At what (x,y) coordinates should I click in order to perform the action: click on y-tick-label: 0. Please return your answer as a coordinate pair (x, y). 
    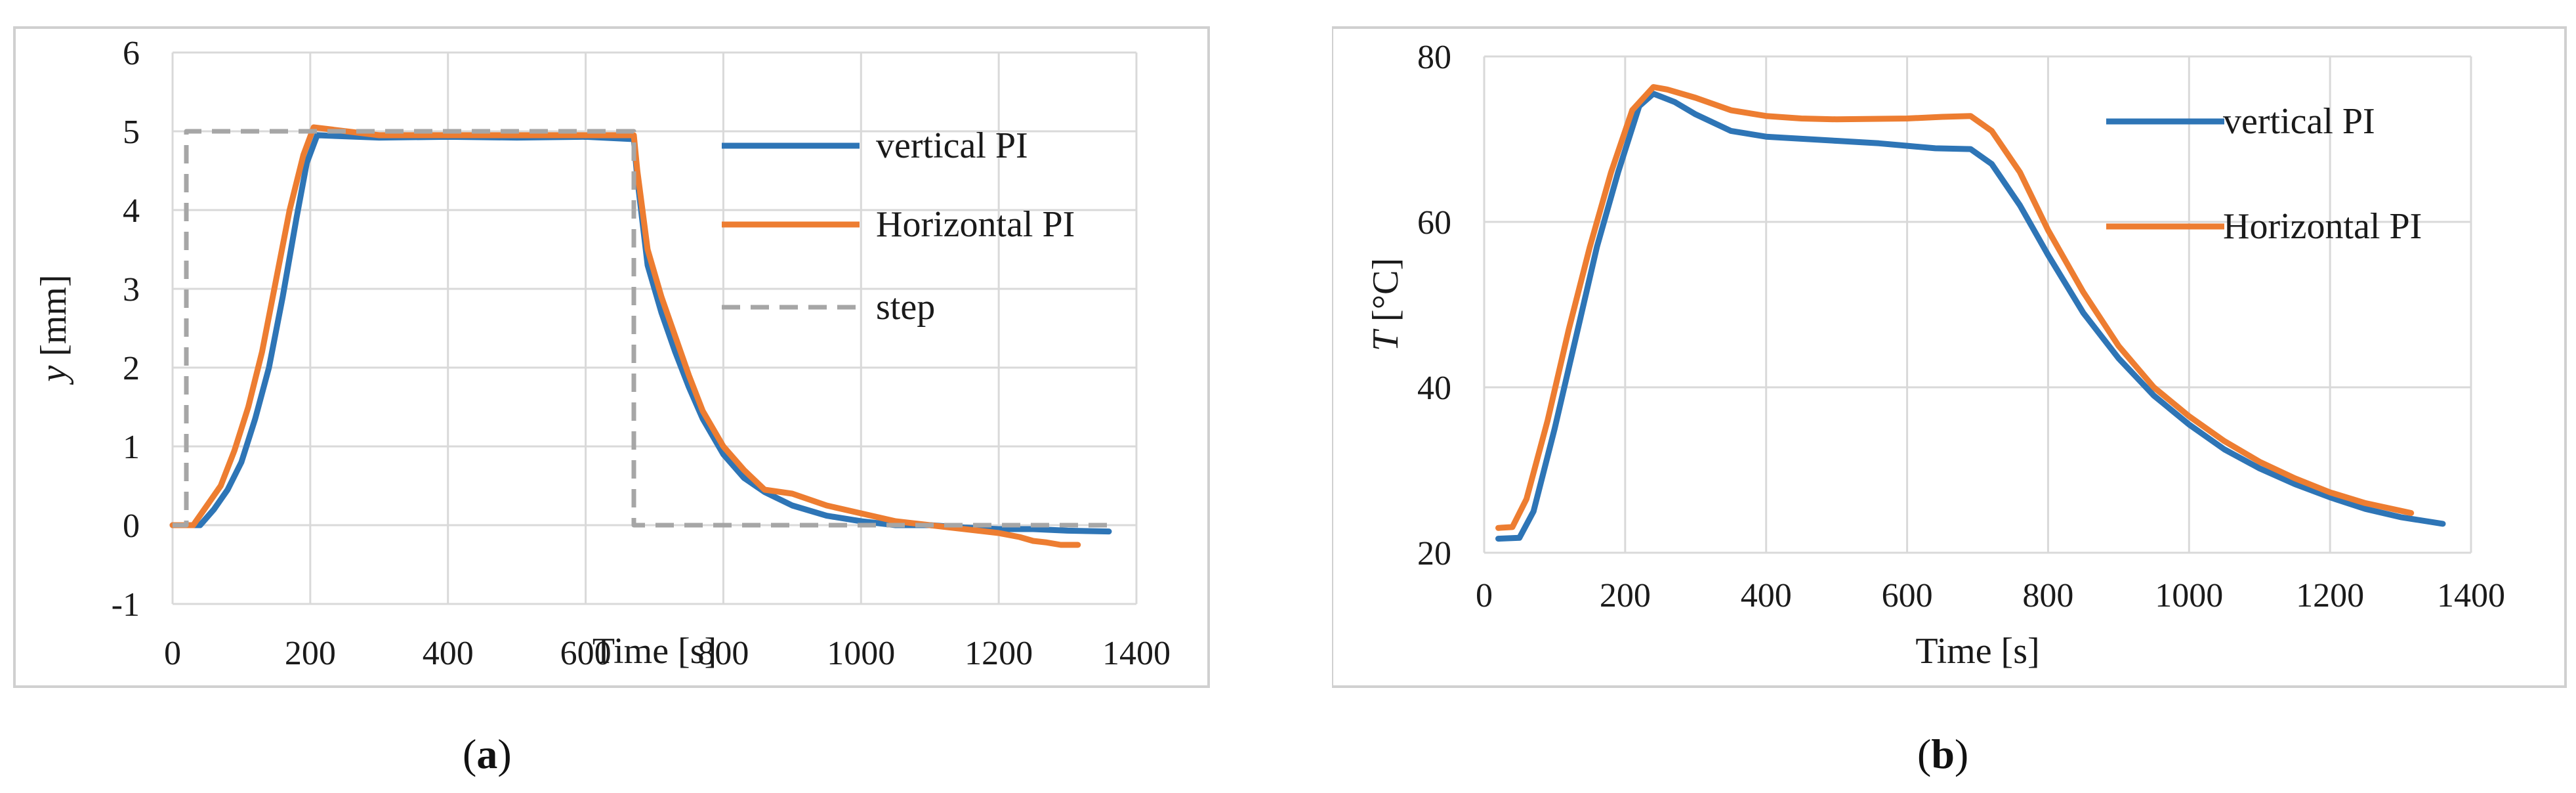
    Looking at the image, I should click on (131, 526).